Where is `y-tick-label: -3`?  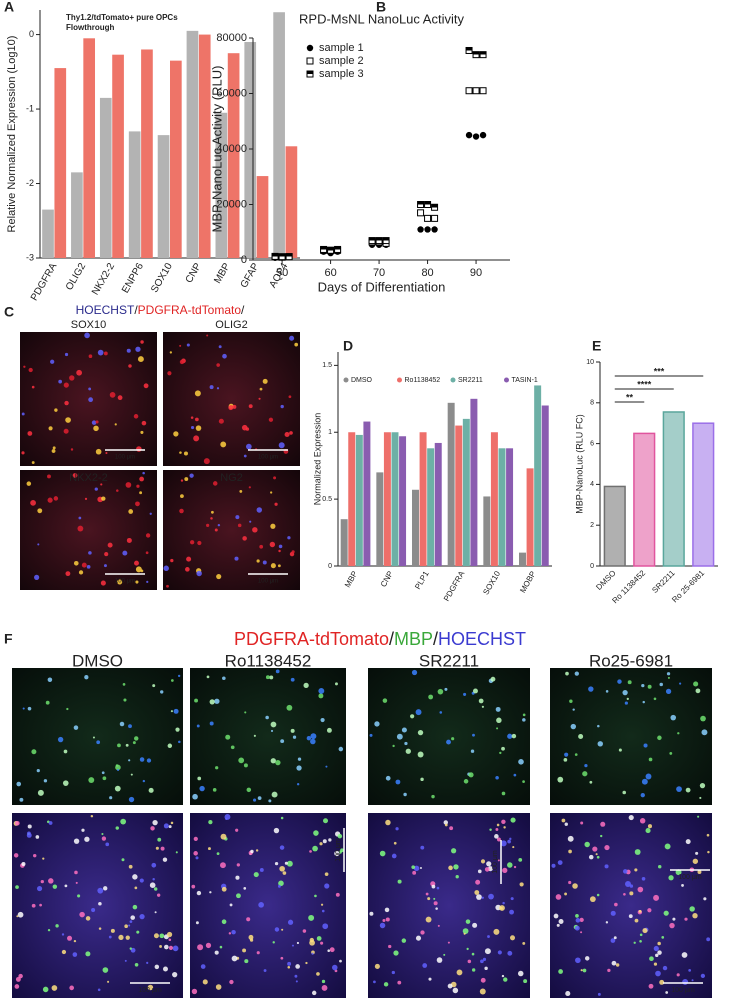
y-tick-label: -3 is located at coordinates (30, 257).